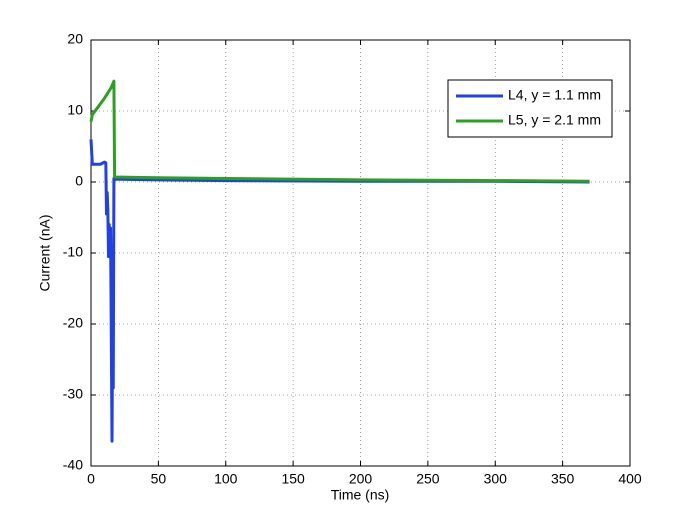 This screenshot has height=525, width=698. Describe the element at coordinates (428, 479) in the screenshot. I see `x-tick-label: 250` at that location.